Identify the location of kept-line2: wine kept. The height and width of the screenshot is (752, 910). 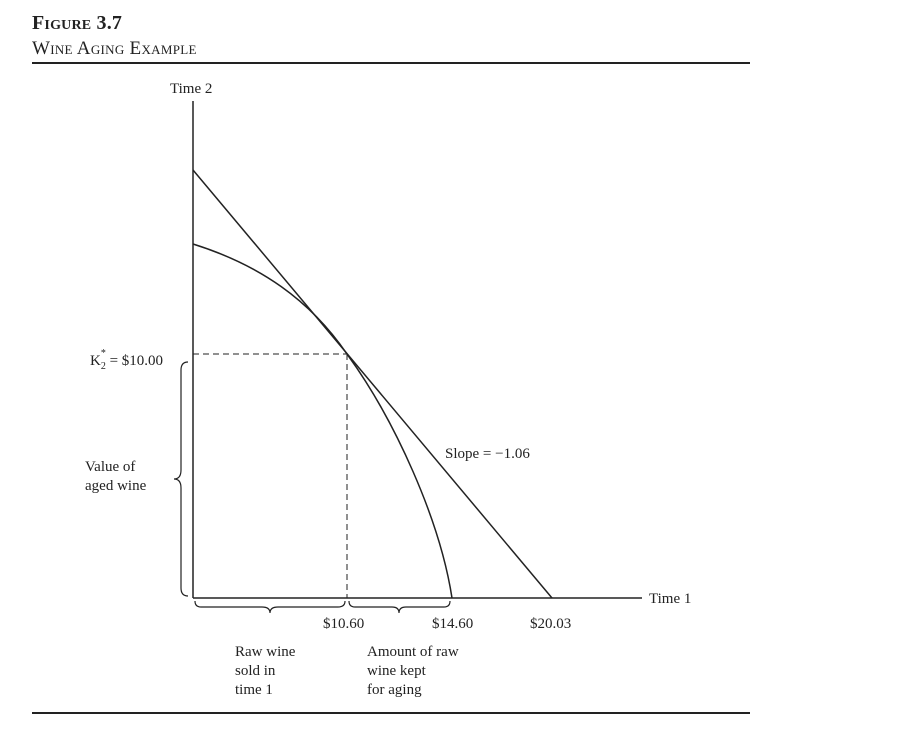
(397, 671).